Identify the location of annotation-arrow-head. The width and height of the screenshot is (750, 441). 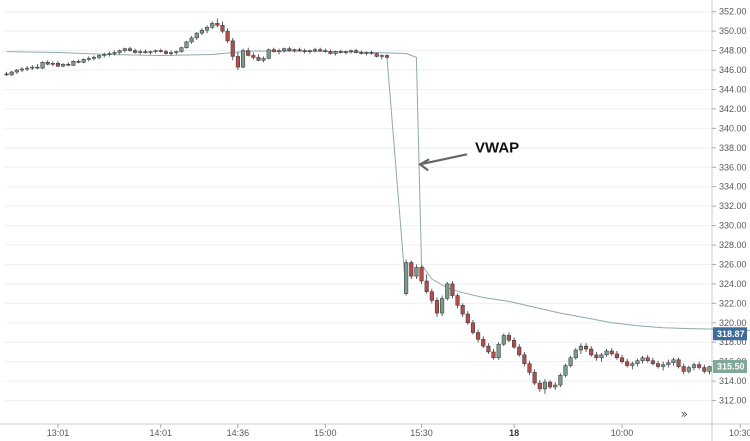
(424, 165).